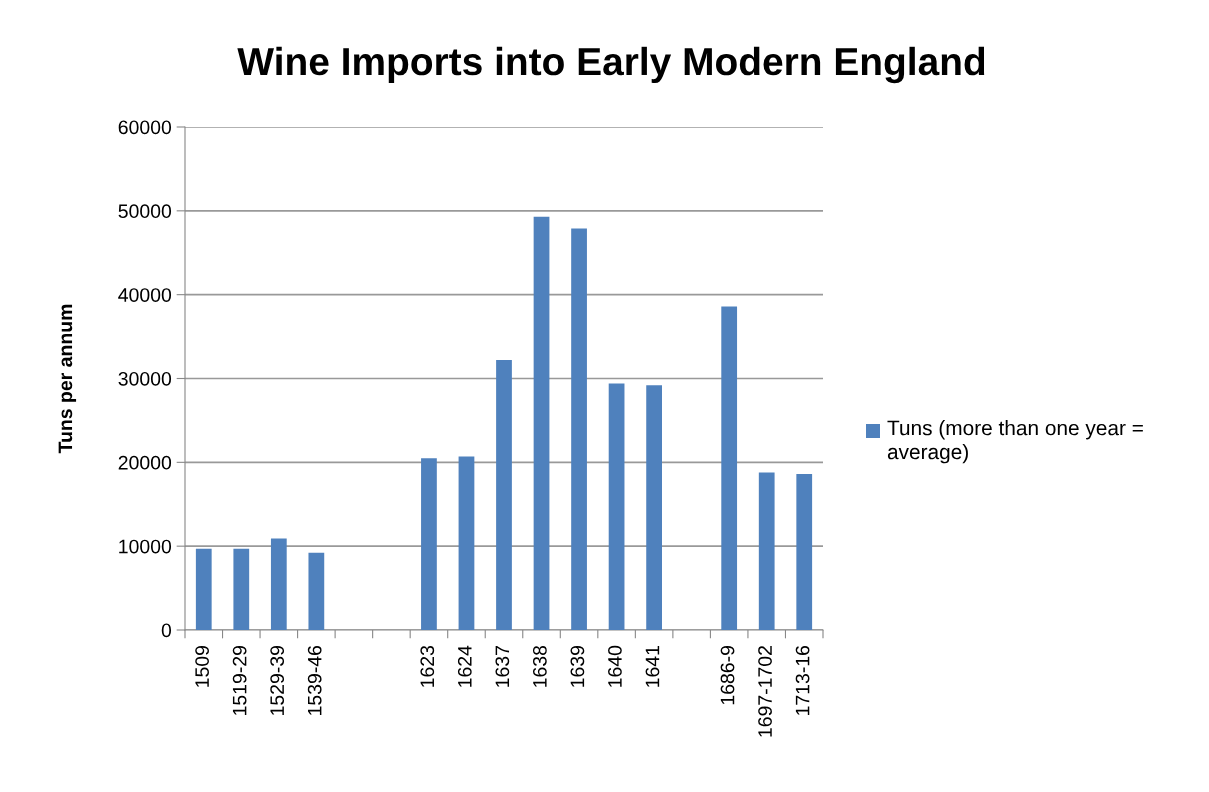  I want to click on x-tick-label: 1640, so click(615, 666).